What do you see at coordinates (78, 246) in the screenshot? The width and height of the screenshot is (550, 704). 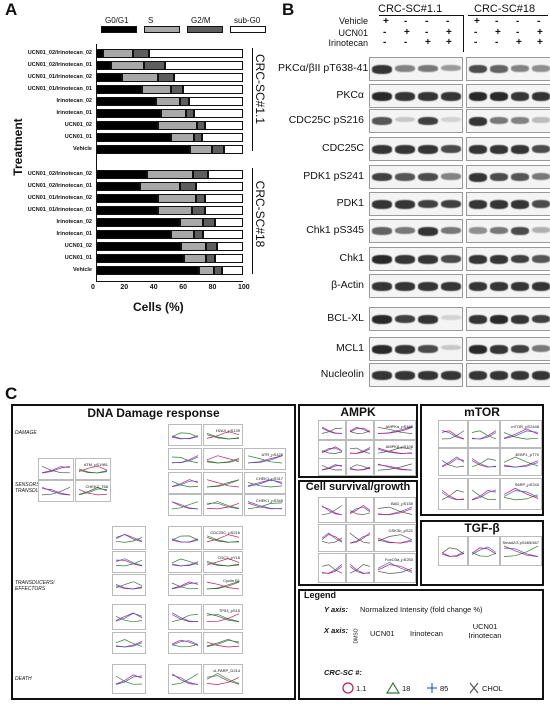 I see `bar-label: UCN01_02` at bounding box center [78, 246].